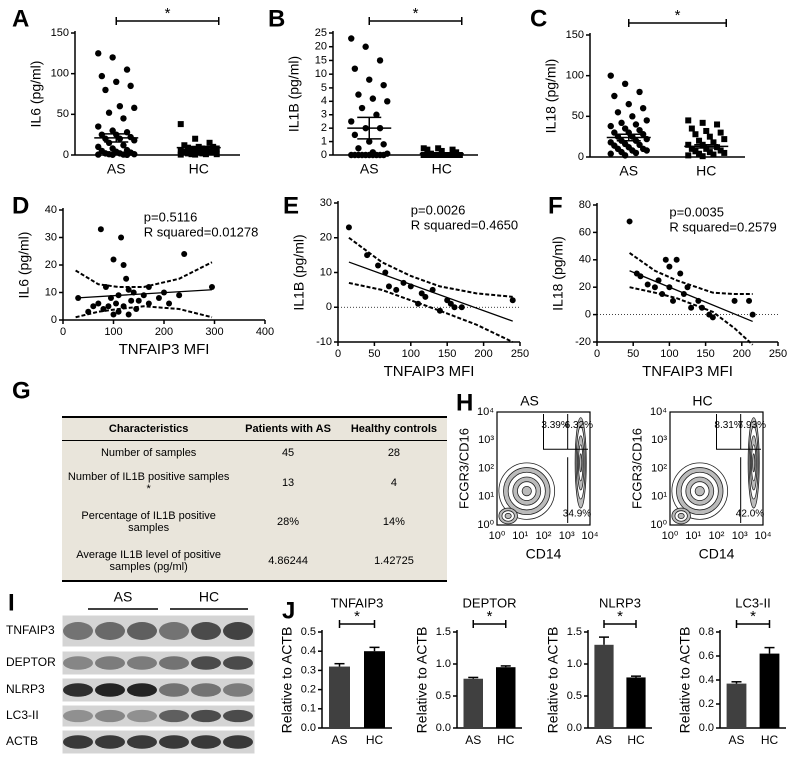 The width and height of the screenshot is (800, 761). What do you see at coordinates (51, 210) in the screenshot?
I see `y-tick-label: 40` at bounding box center [51, 210].